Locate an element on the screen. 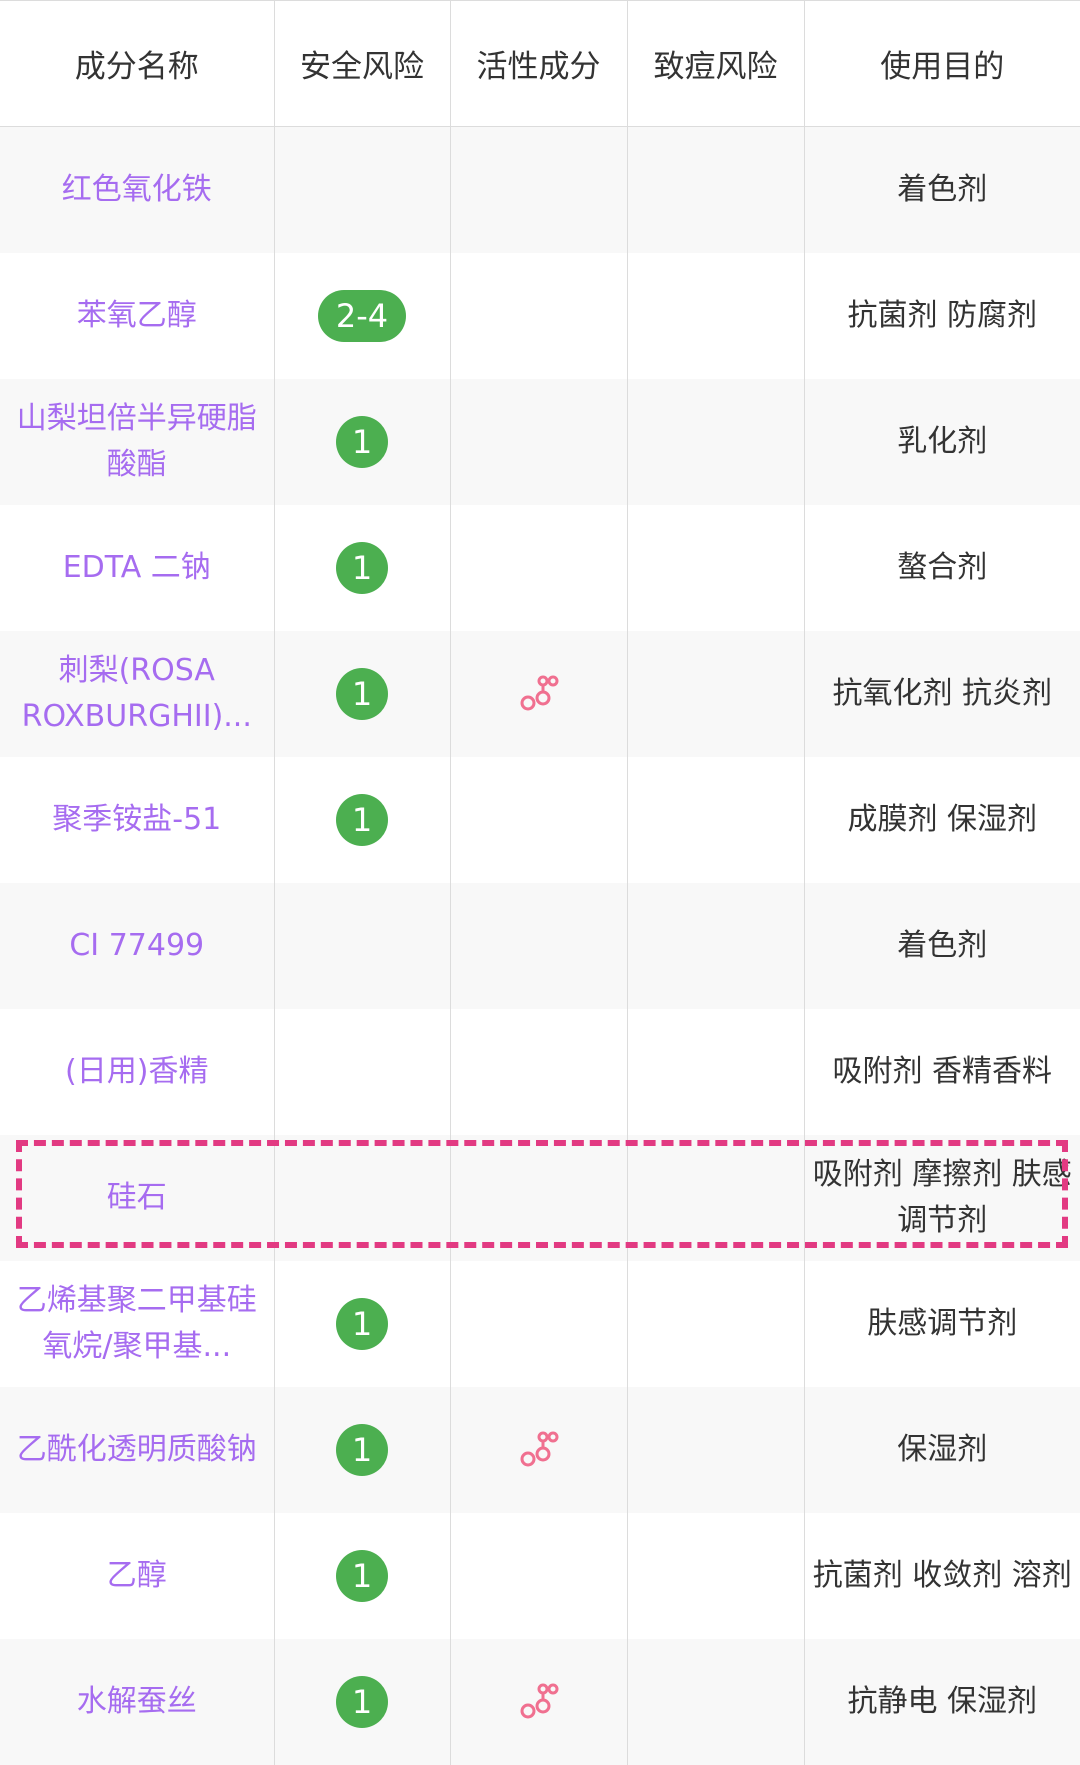  ingredient-name-link: 水解蚕丝 is located at coordinates (136, 1701).